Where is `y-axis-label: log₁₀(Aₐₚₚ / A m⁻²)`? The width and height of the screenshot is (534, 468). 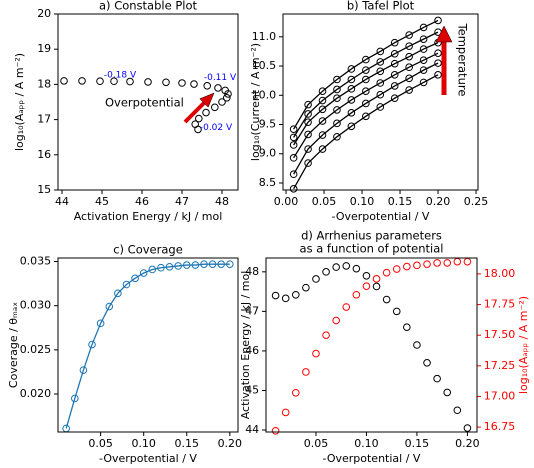
y-axis-label: log₁₀(Aₐₚₚ / A m⁻²) is located at coordinates (19, 102).